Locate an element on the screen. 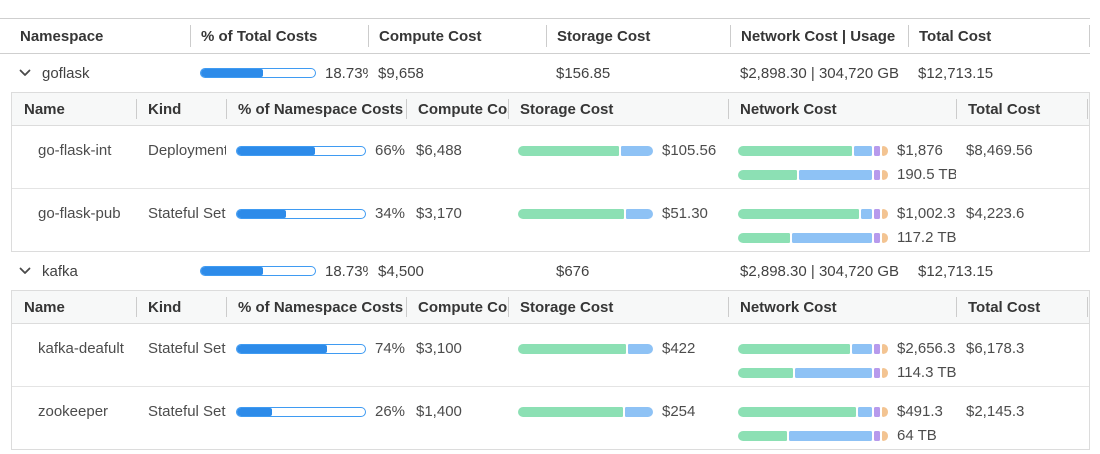 This screenshot has height=454, width=1100. column-header-compute-cost: Compute Cost is located at coordinates (457, 36).